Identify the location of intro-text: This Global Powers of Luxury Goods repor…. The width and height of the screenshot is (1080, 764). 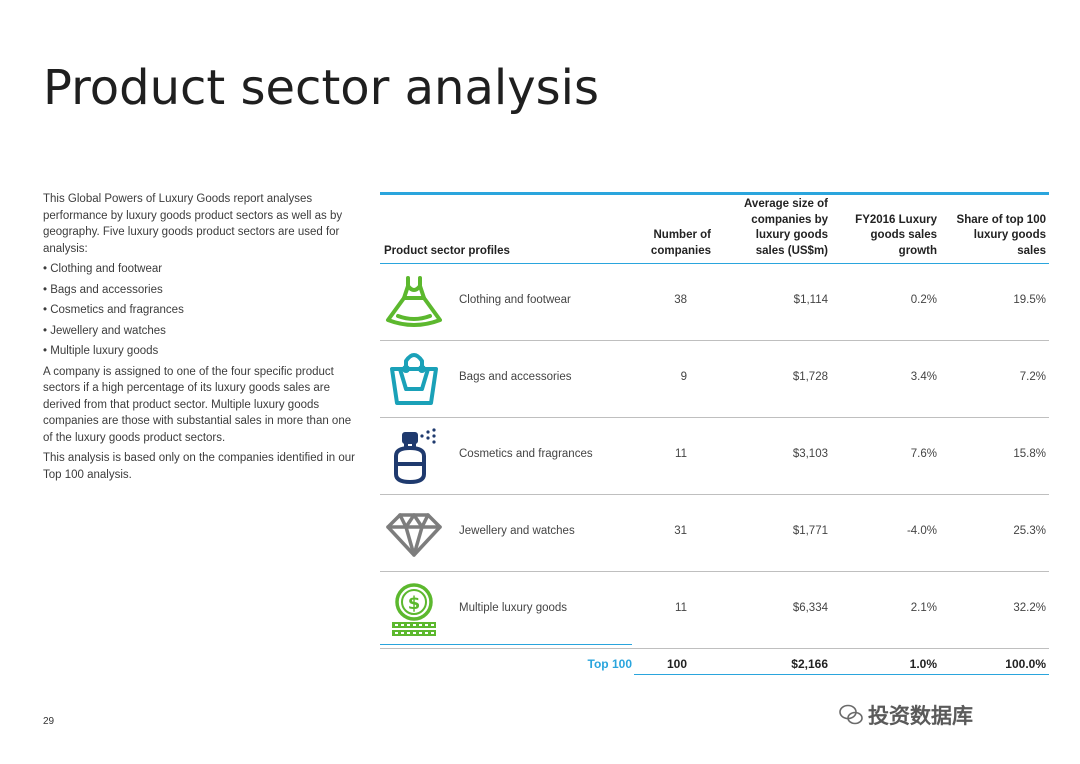
(202, 339).